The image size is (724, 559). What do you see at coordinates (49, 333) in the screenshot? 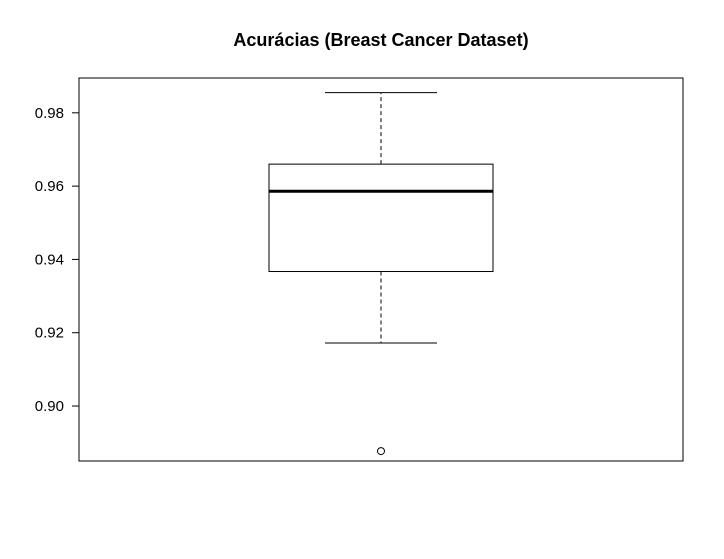
I see `y-tick-label: 0.92` at bounding box center [49, 333].